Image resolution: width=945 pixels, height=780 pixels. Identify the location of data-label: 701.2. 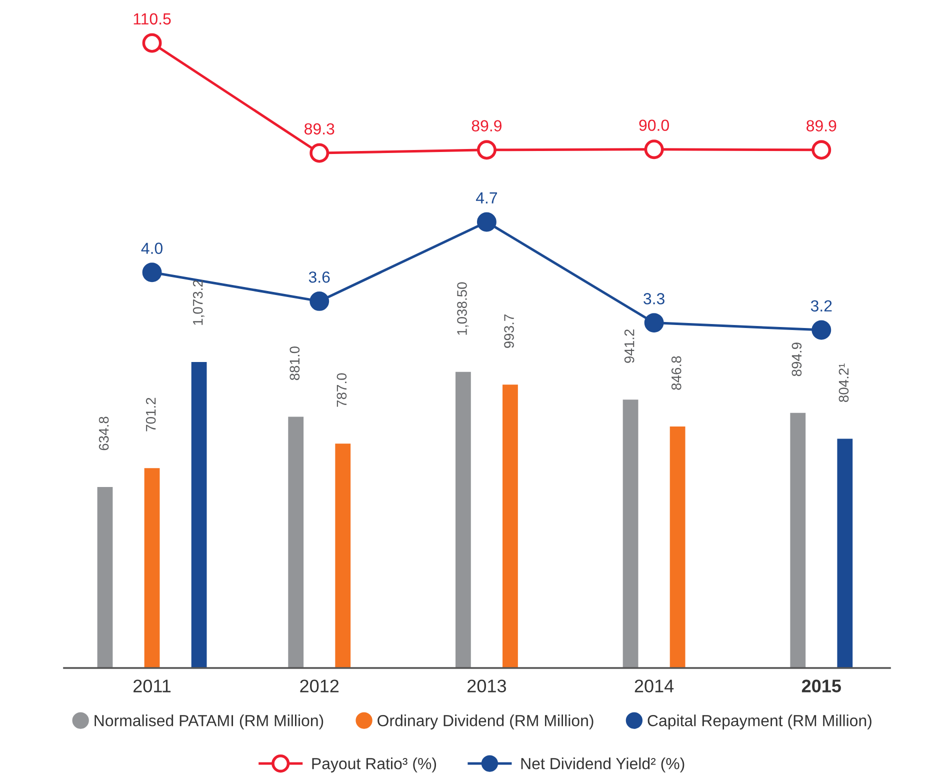
(151, 415).